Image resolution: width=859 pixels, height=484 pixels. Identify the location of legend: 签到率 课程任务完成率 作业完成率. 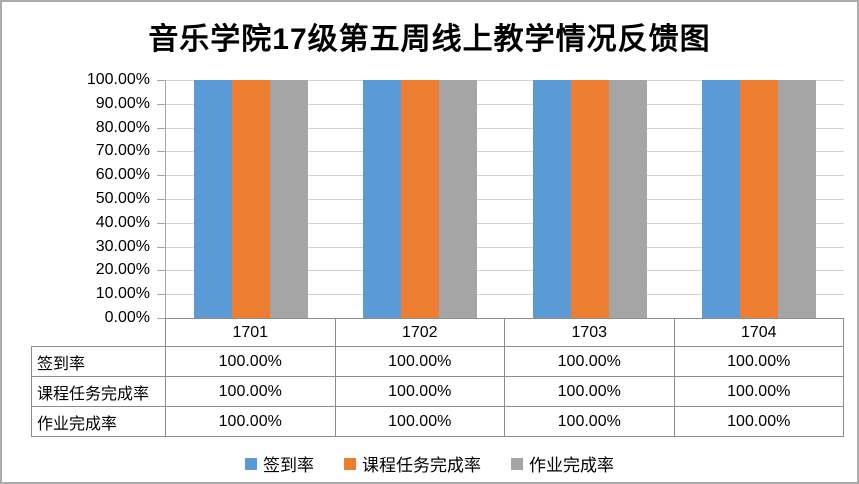
(429, 463).